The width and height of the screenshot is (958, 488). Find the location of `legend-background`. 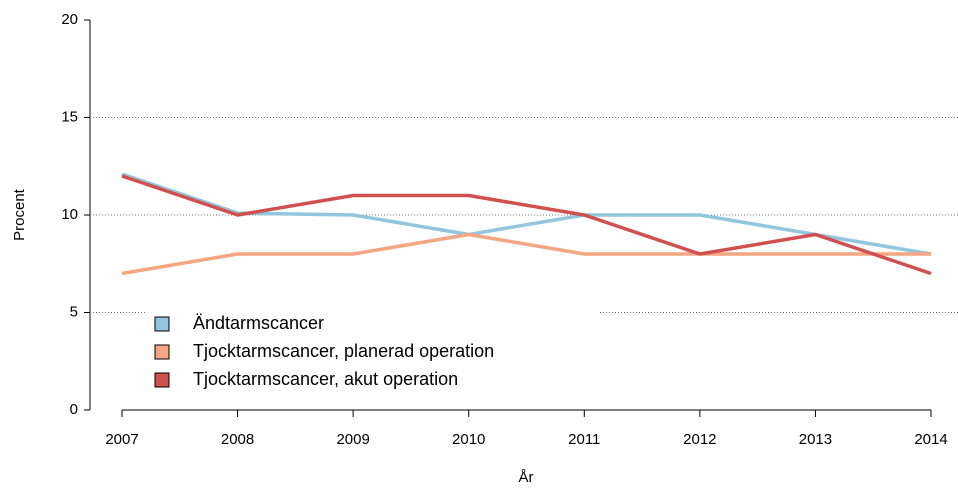

legend-background is located at coordinates (372, 354).